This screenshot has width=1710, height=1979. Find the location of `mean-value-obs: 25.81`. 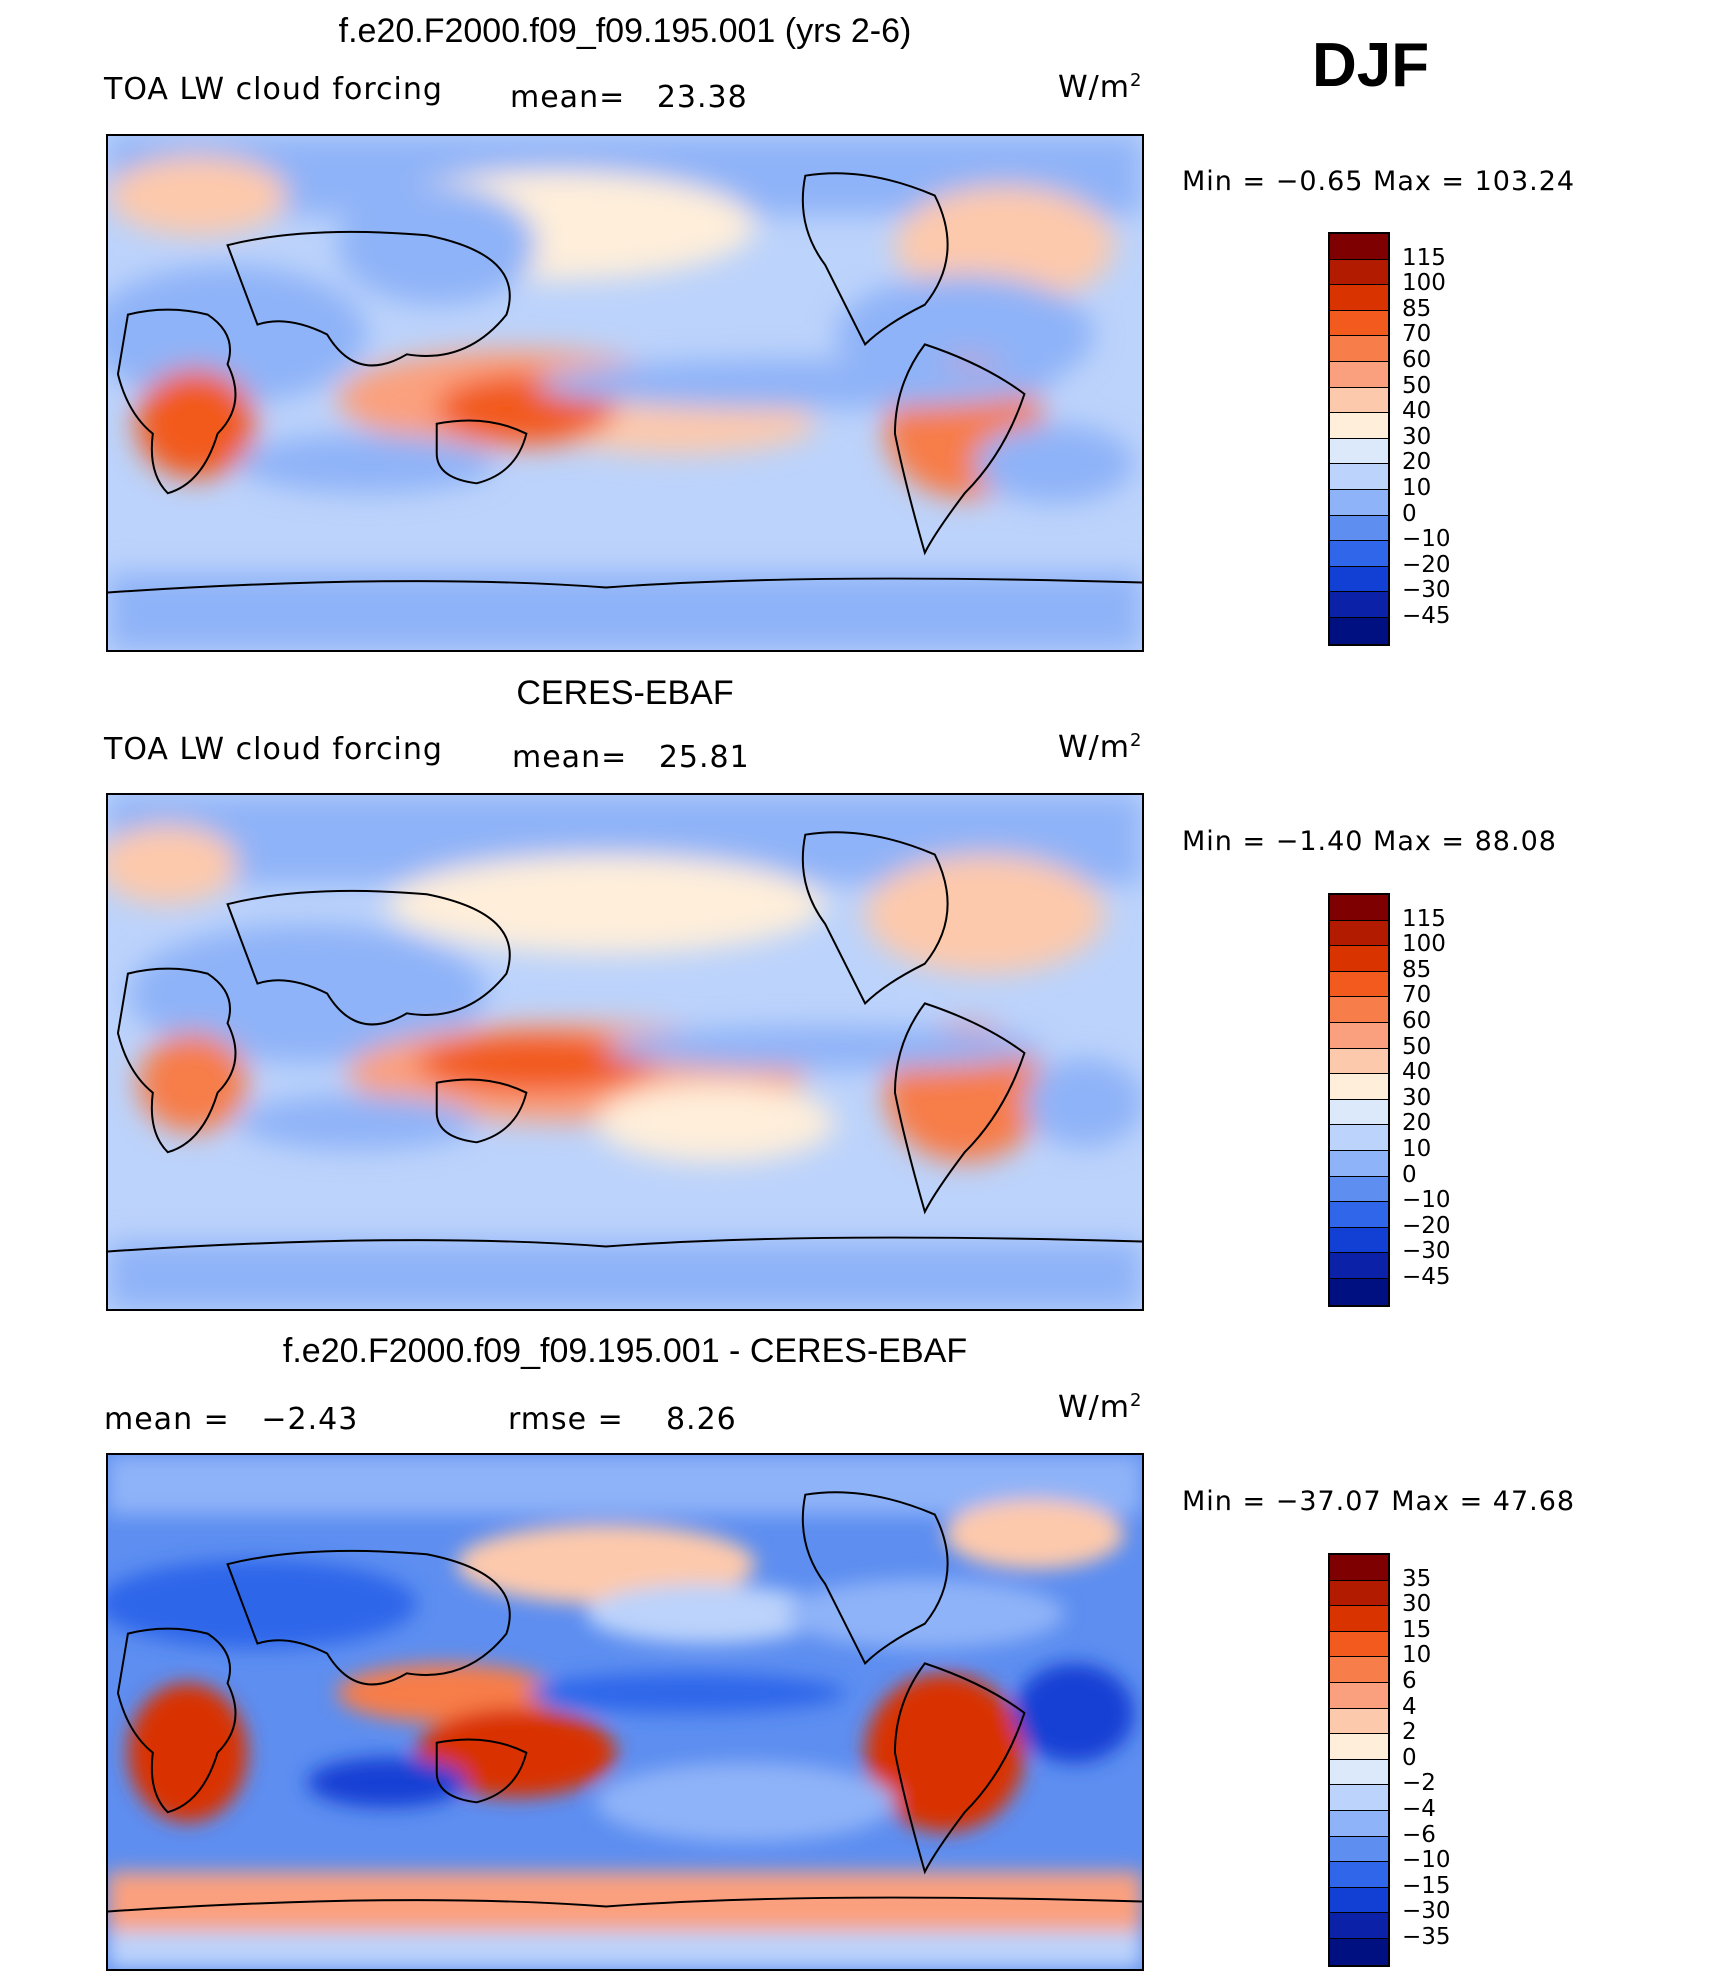

mean-value-obs: 25.81 is located at coordinates (704, 757).